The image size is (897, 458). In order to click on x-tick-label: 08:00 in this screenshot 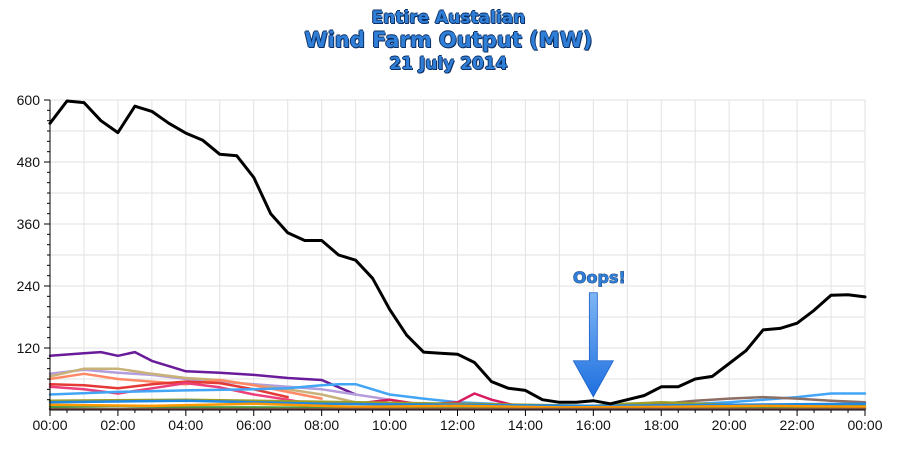, I will do `click(321, 425)`.